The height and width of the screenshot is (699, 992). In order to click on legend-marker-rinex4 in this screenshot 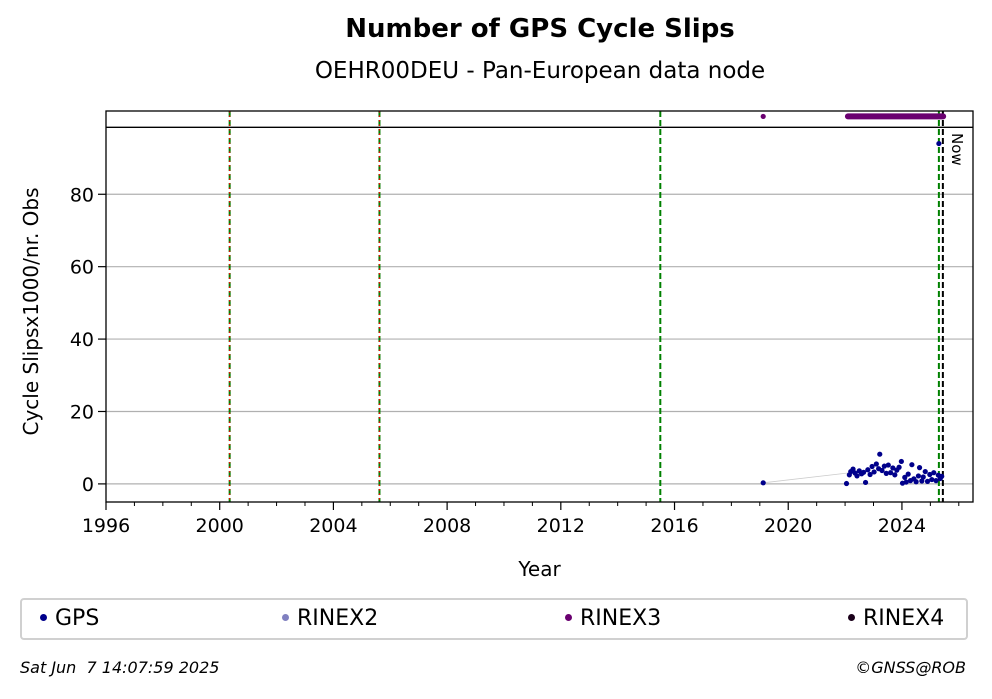, I will do `click(851, 617)`.